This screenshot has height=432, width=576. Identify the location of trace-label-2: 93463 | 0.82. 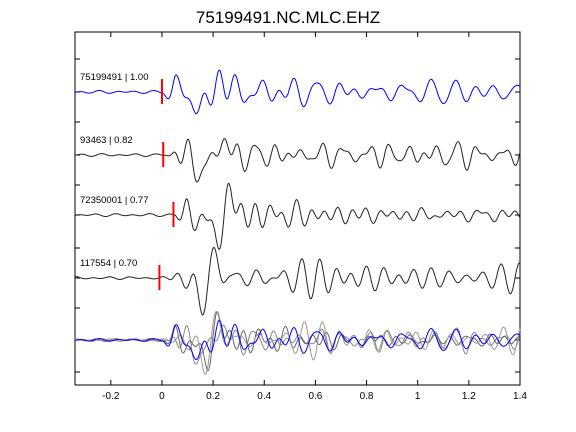
(106, 140).